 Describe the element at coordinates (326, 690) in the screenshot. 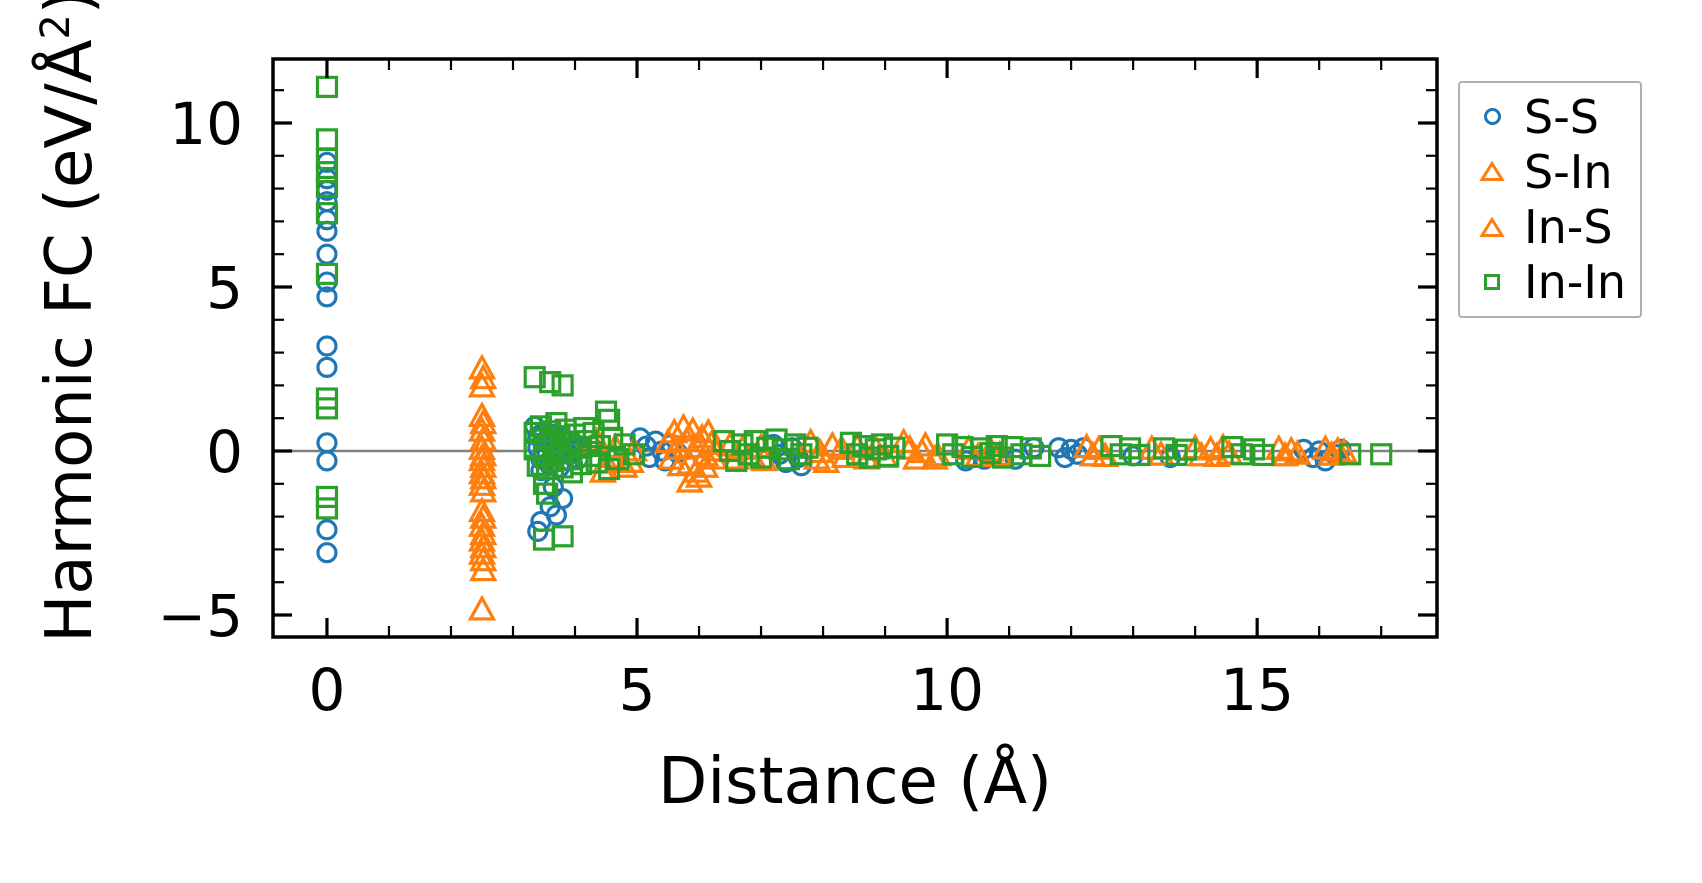

I see `x-tick-label: 0` at that location.